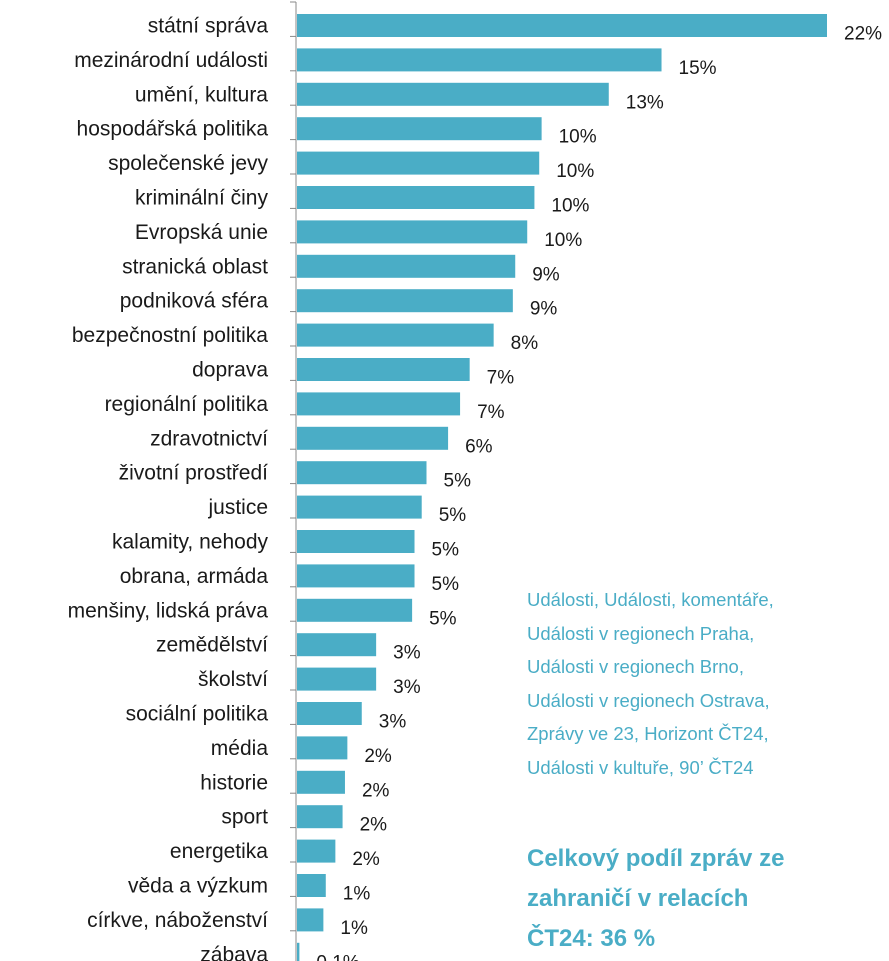 Image resolution: width=889 pixels, height=961 pixels. I want to click on category-label: média, so click(240, 748).